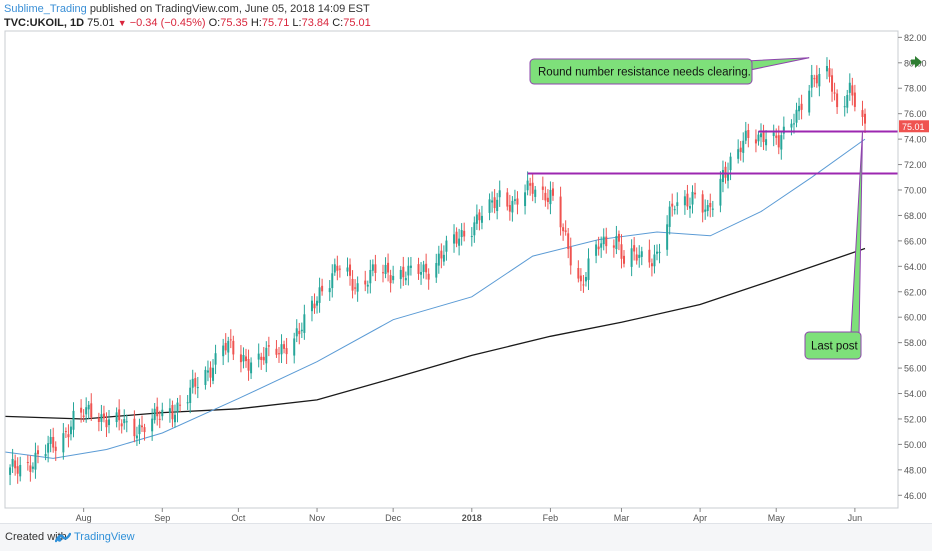  I want to click on symbol-label: TVC:UKOIL, 1D, so click(44, 23).